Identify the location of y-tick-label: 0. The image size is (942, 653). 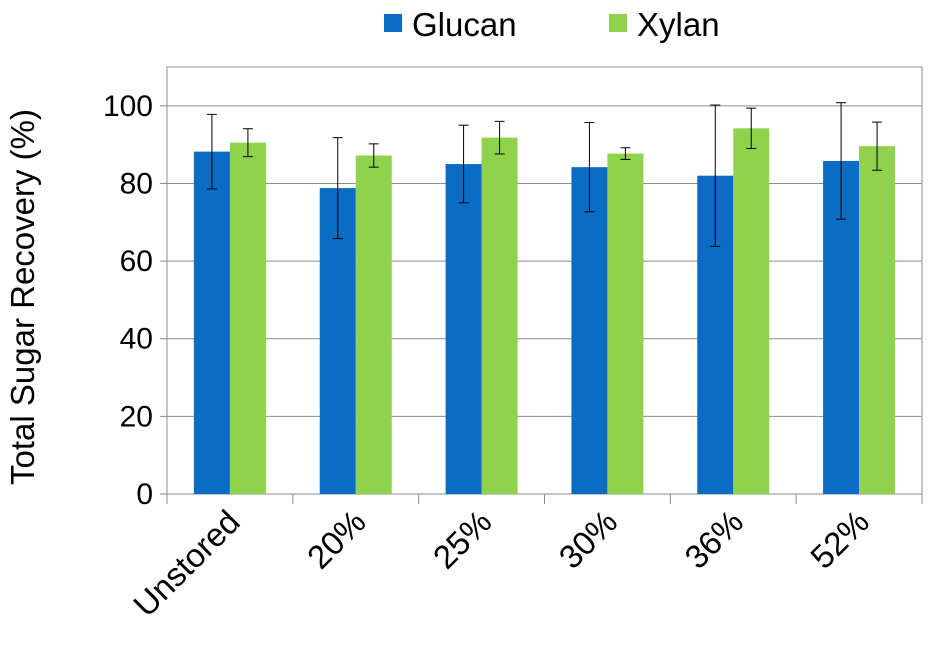
(144, 494).